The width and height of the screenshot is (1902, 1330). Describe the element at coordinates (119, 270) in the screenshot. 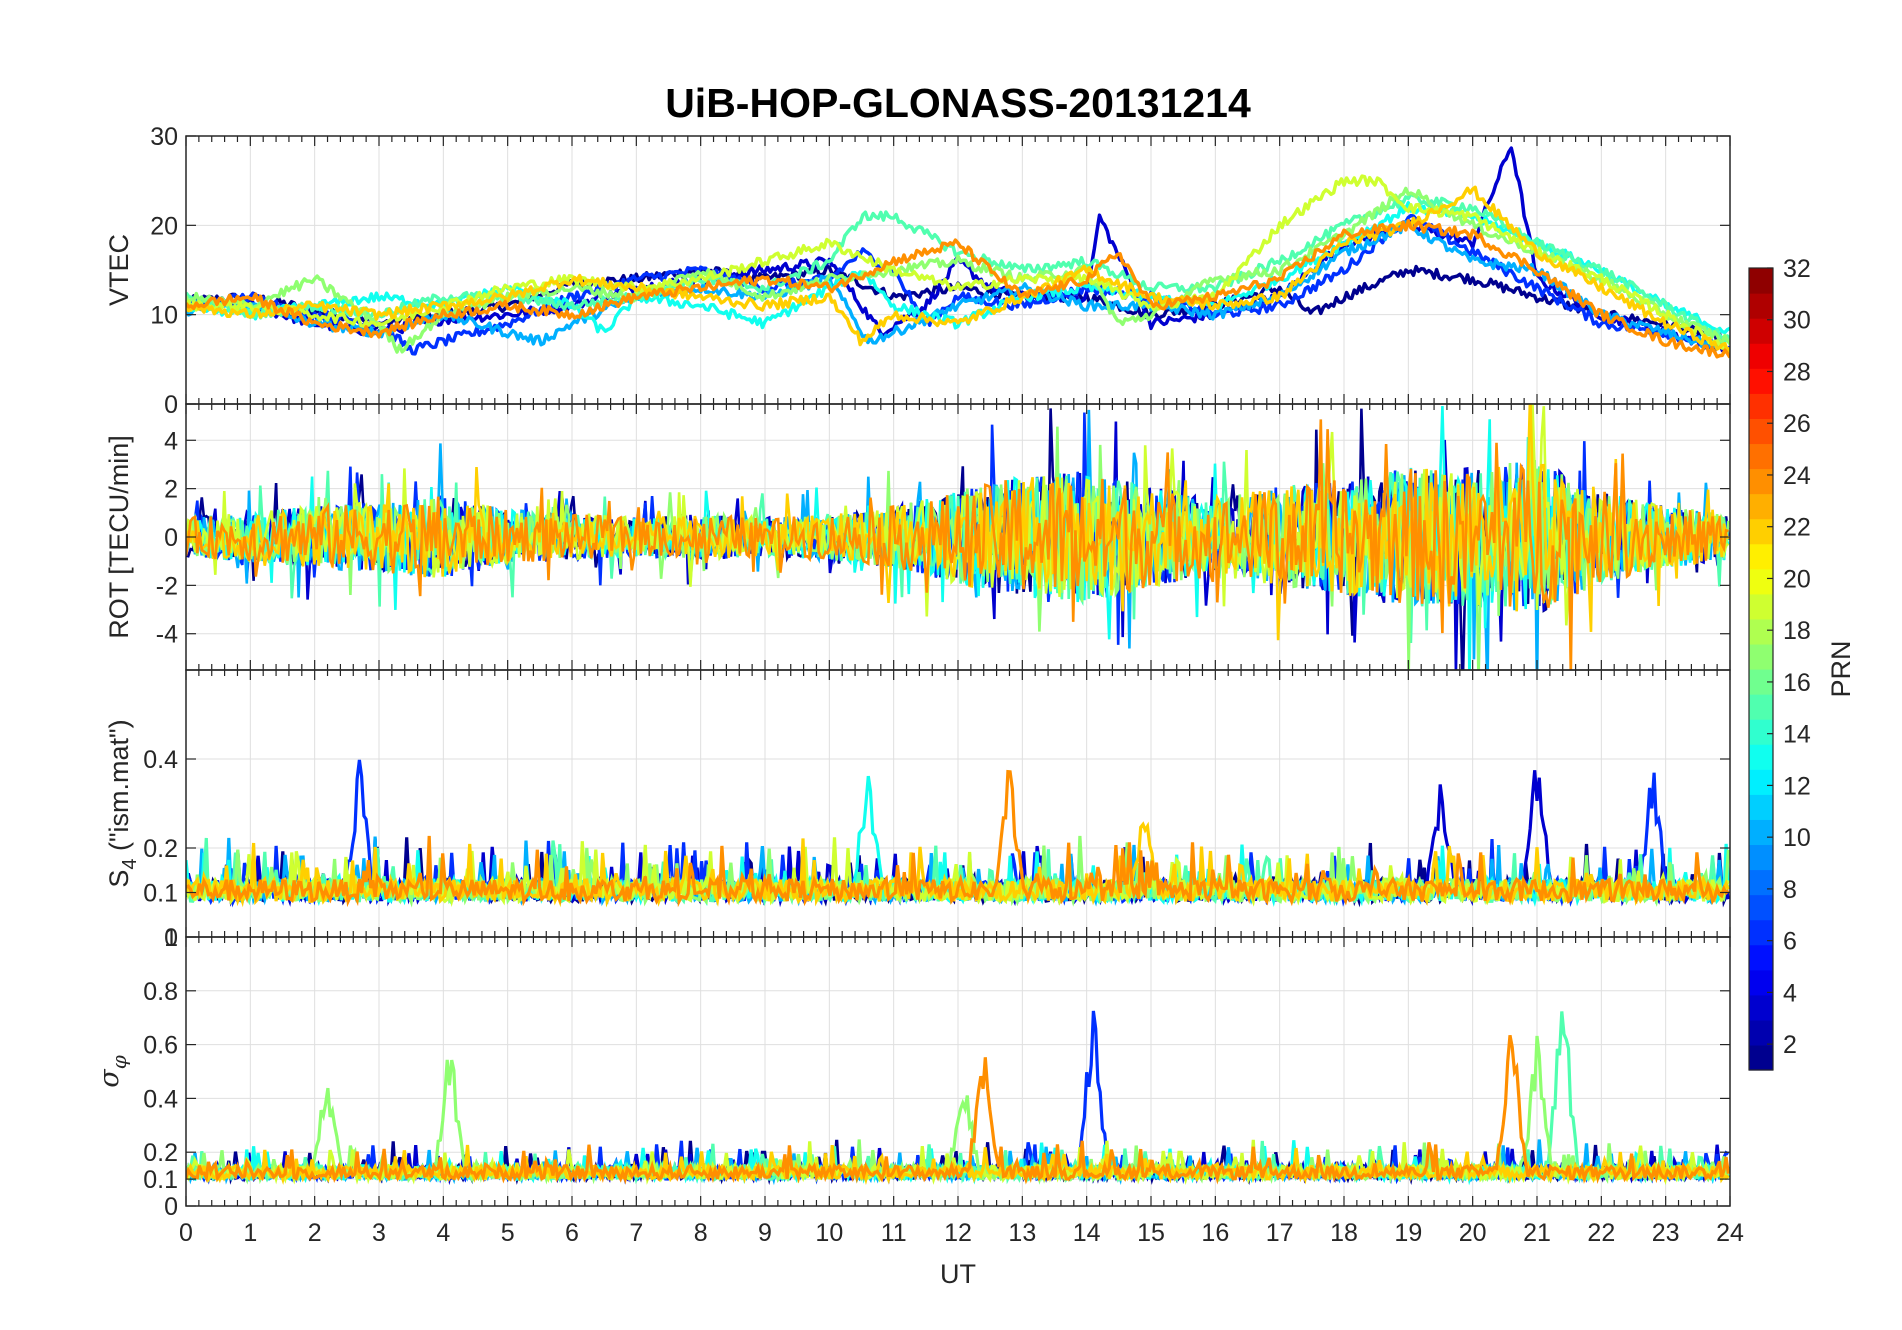

I see `y-axis-label: VTEC` at that location.